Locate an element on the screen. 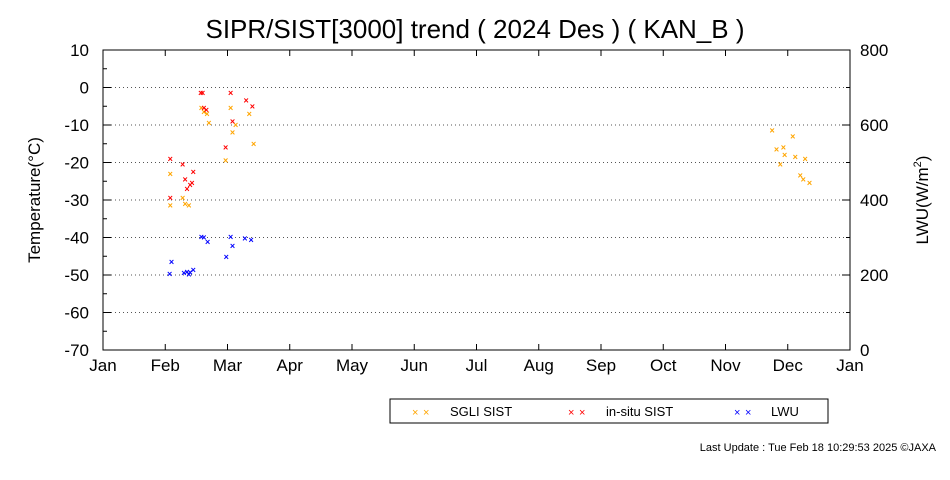 The width and height of the screenshot is (950, 480). y-axis-label: Temperature(°C) is located at coordinates (34, 200).